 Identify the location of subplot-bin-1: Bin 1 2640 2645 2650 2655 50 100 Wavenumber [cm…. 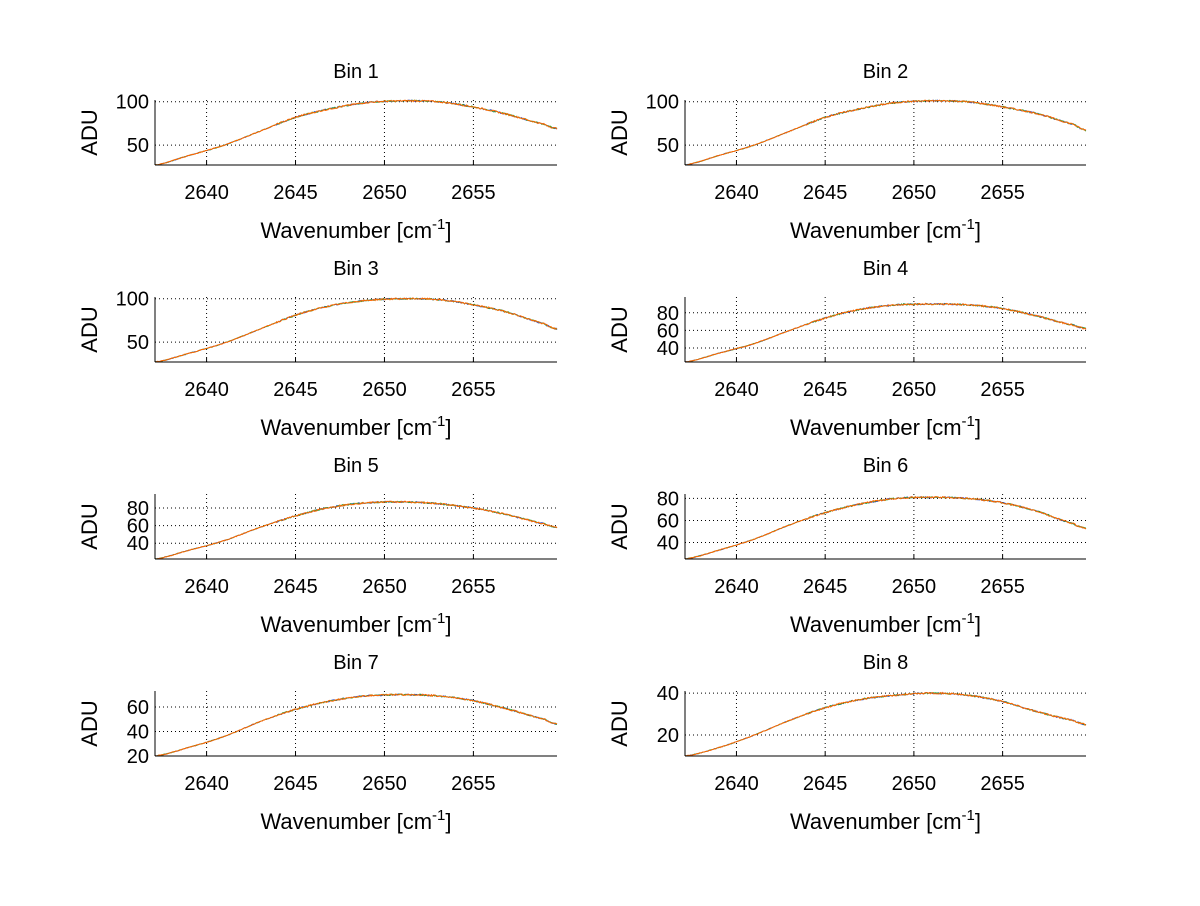
(317, 152).